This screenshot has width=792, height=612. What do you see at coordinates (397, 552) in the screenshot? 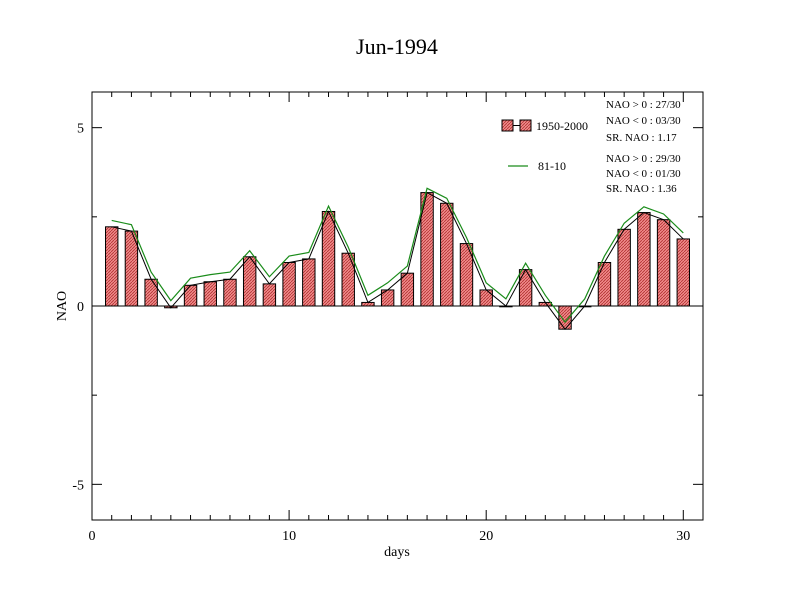
I see `x-axis-label: days` at bounding box center [397, 552].